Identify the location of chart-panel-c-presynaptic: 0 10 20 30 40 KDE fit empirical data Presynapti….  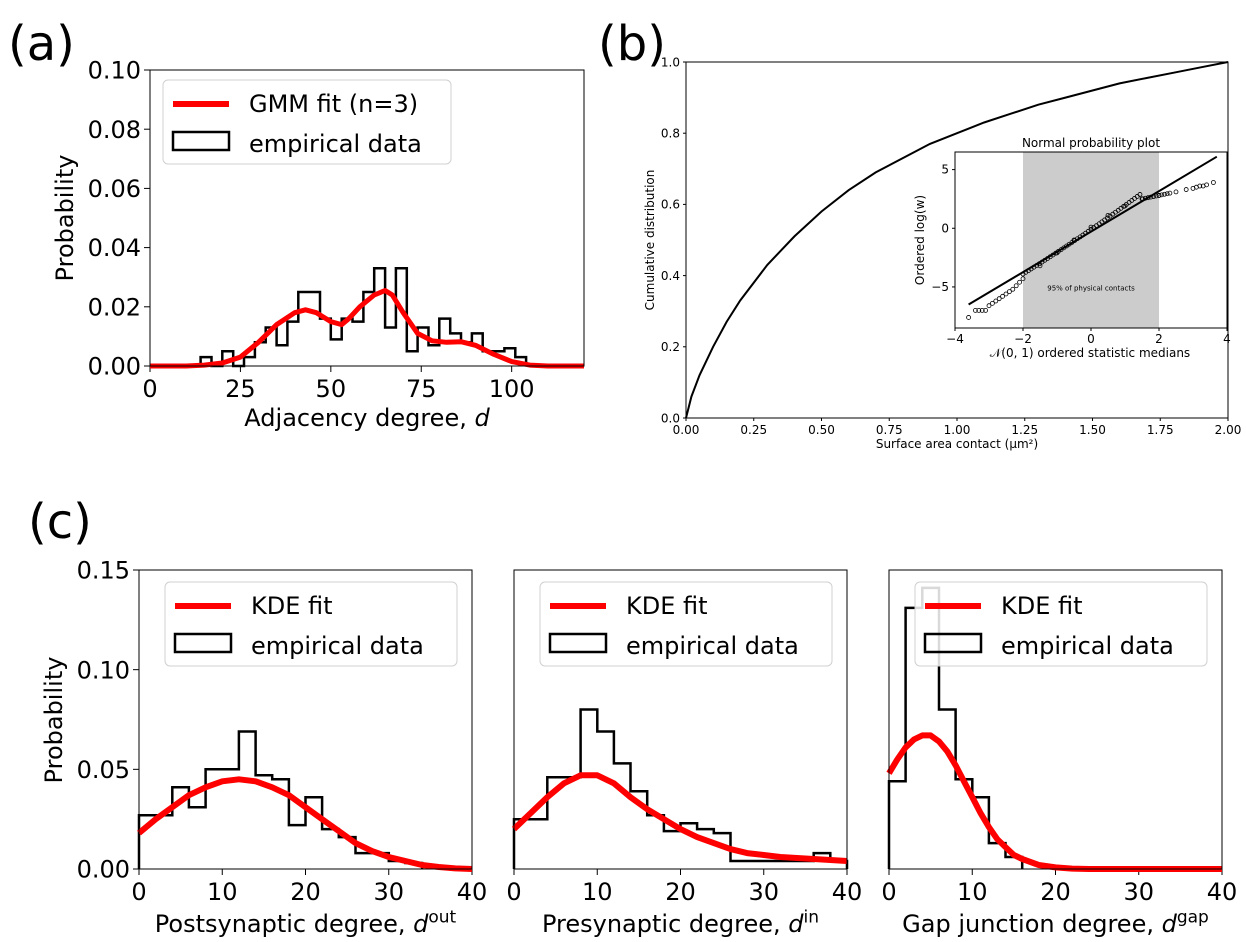
(684, 753).